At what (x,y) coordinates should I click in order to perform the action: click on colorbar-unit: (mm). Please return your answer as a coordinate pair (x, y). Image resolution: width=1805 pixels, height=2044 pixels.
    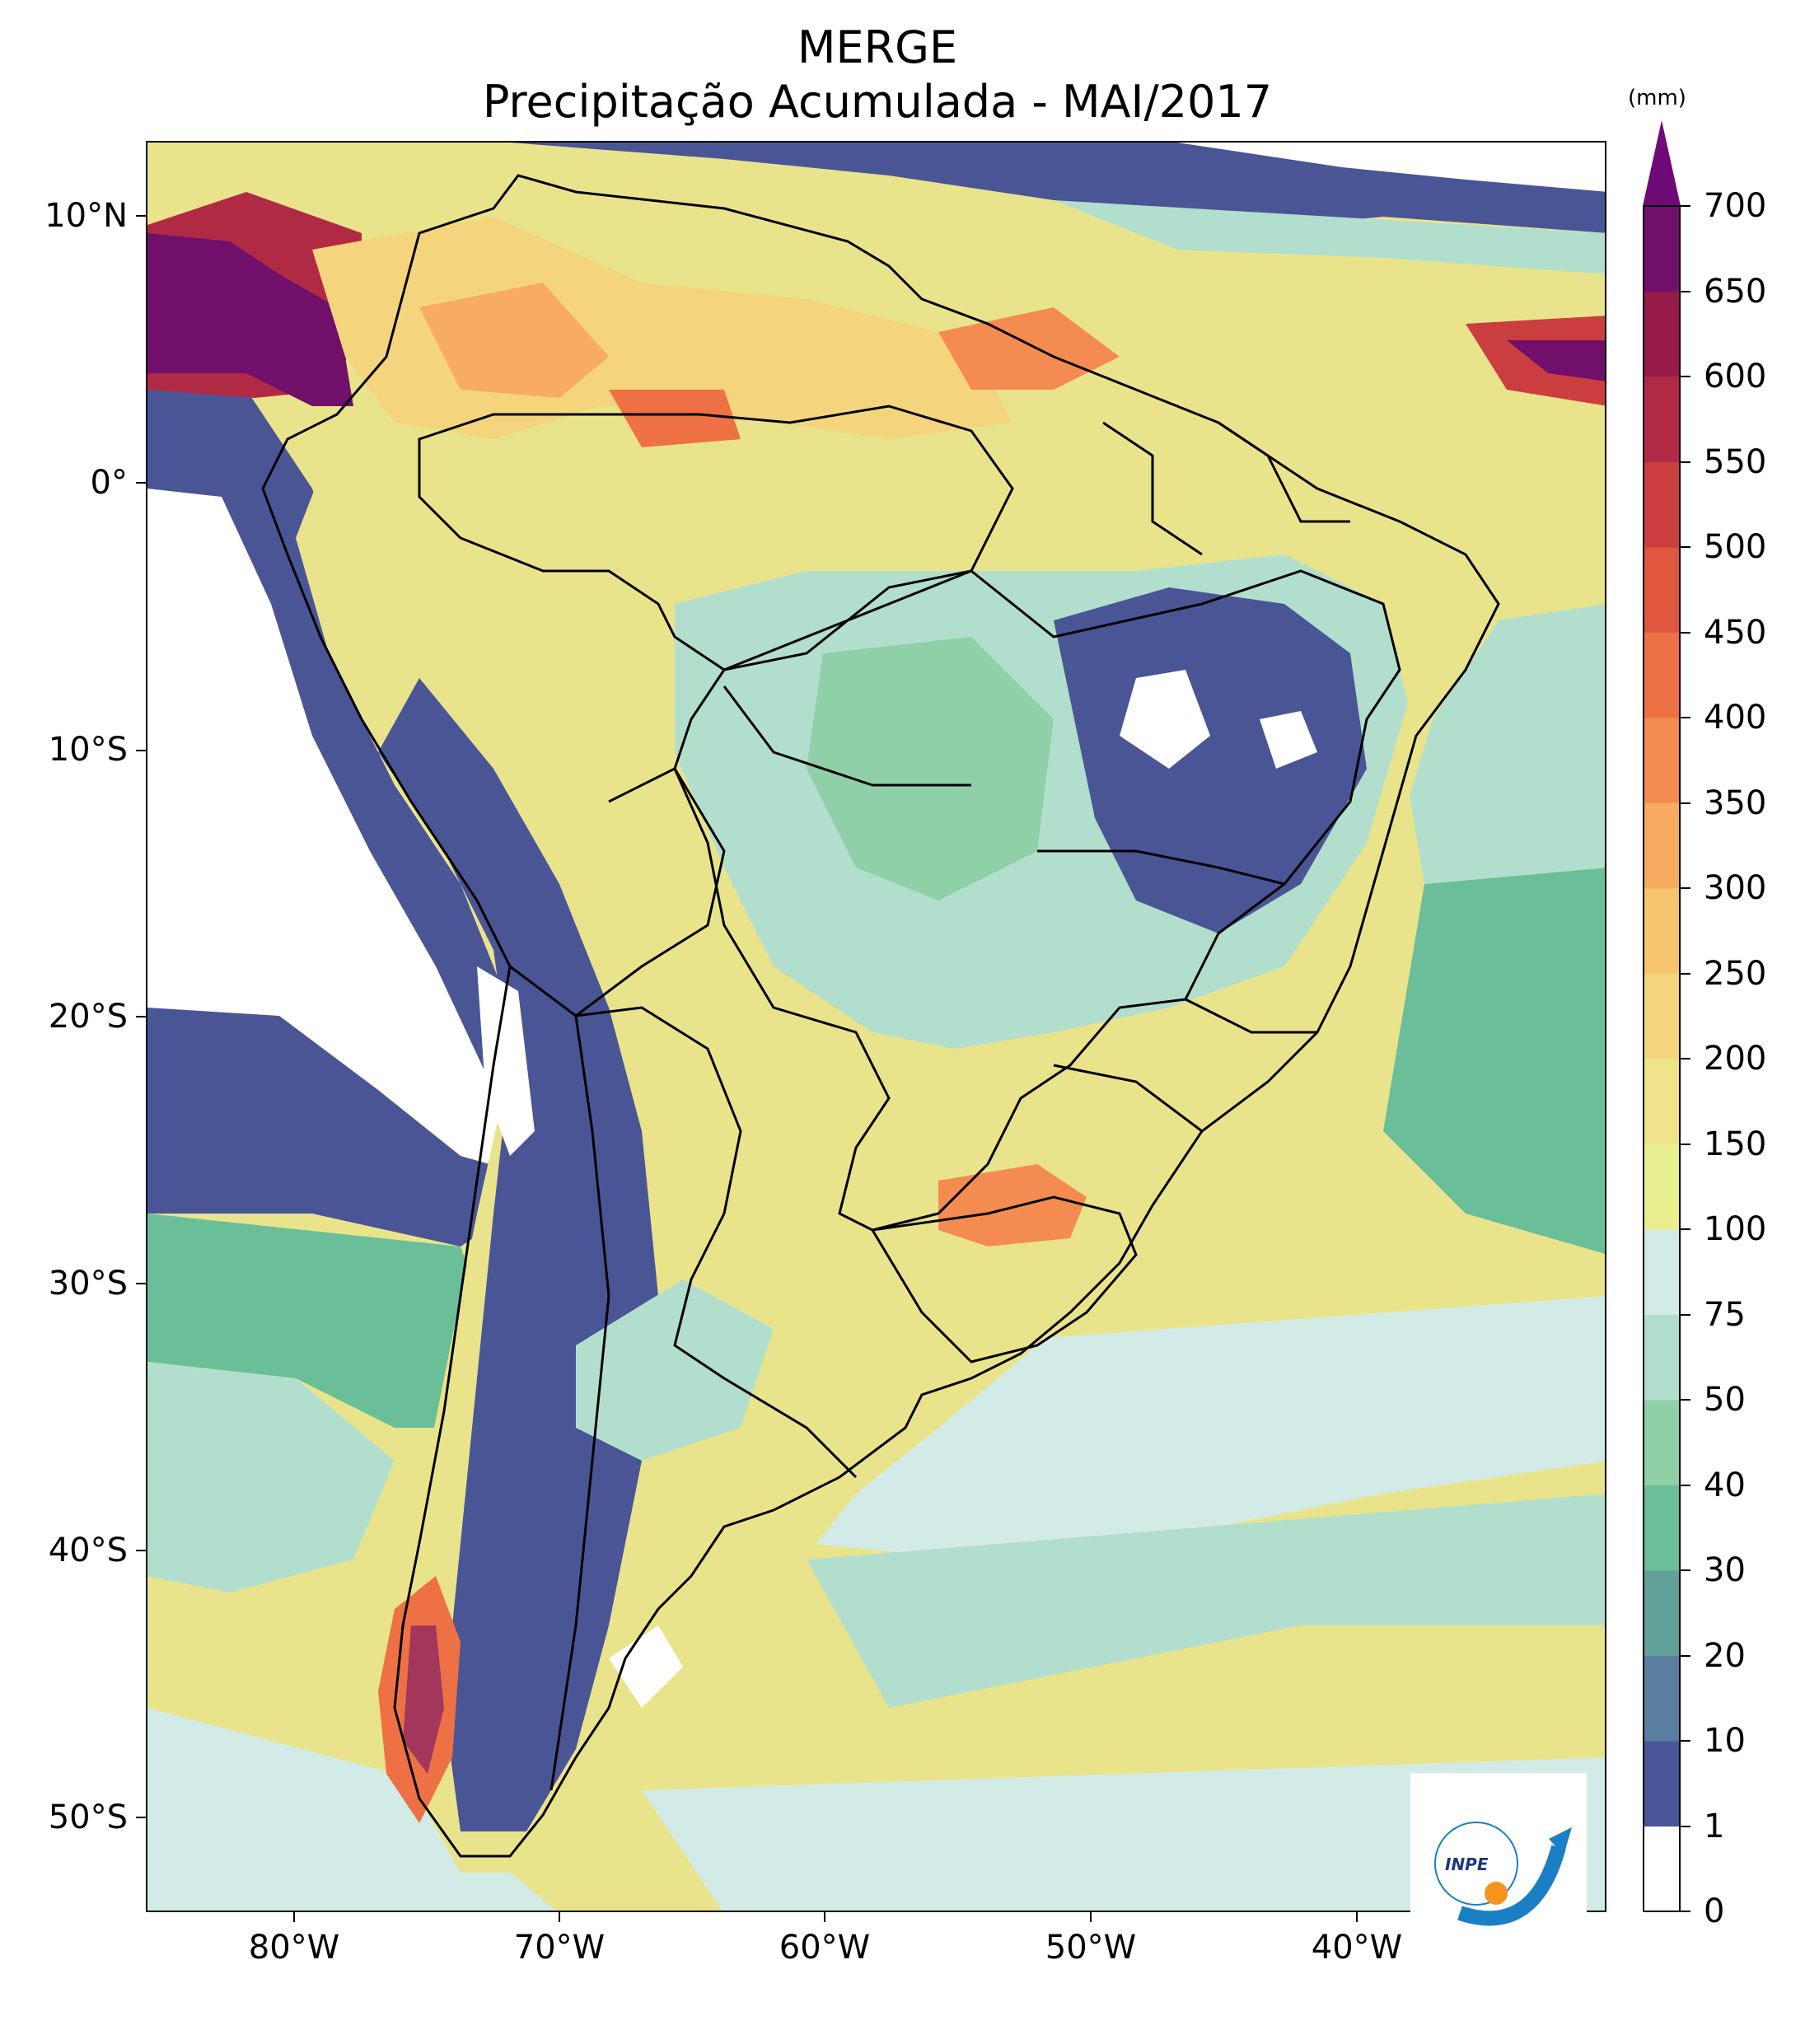
    Looking at the image, I should click on (1657, 98).